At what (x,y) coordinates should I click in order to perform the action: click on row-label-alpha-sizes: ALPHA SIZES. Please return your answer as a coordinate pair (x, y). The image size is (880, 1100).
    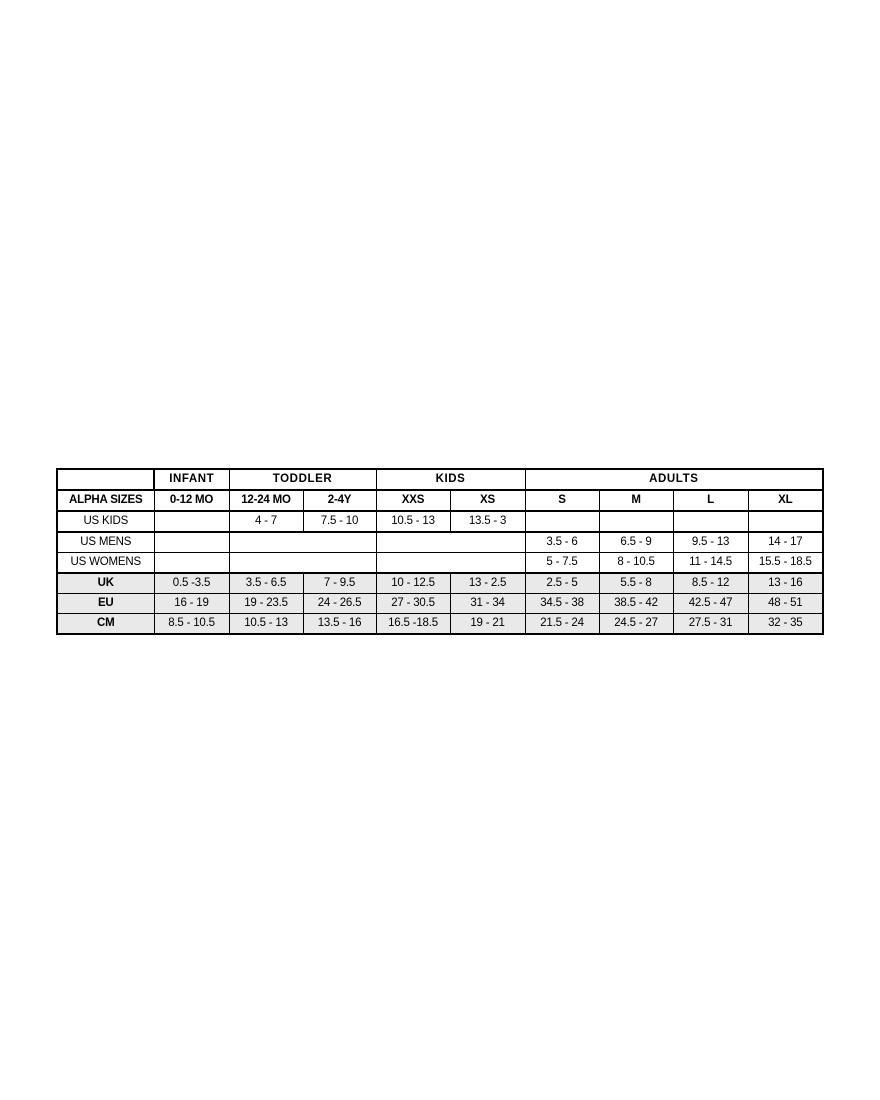
    Looking at the image, I should click on (105, 500).